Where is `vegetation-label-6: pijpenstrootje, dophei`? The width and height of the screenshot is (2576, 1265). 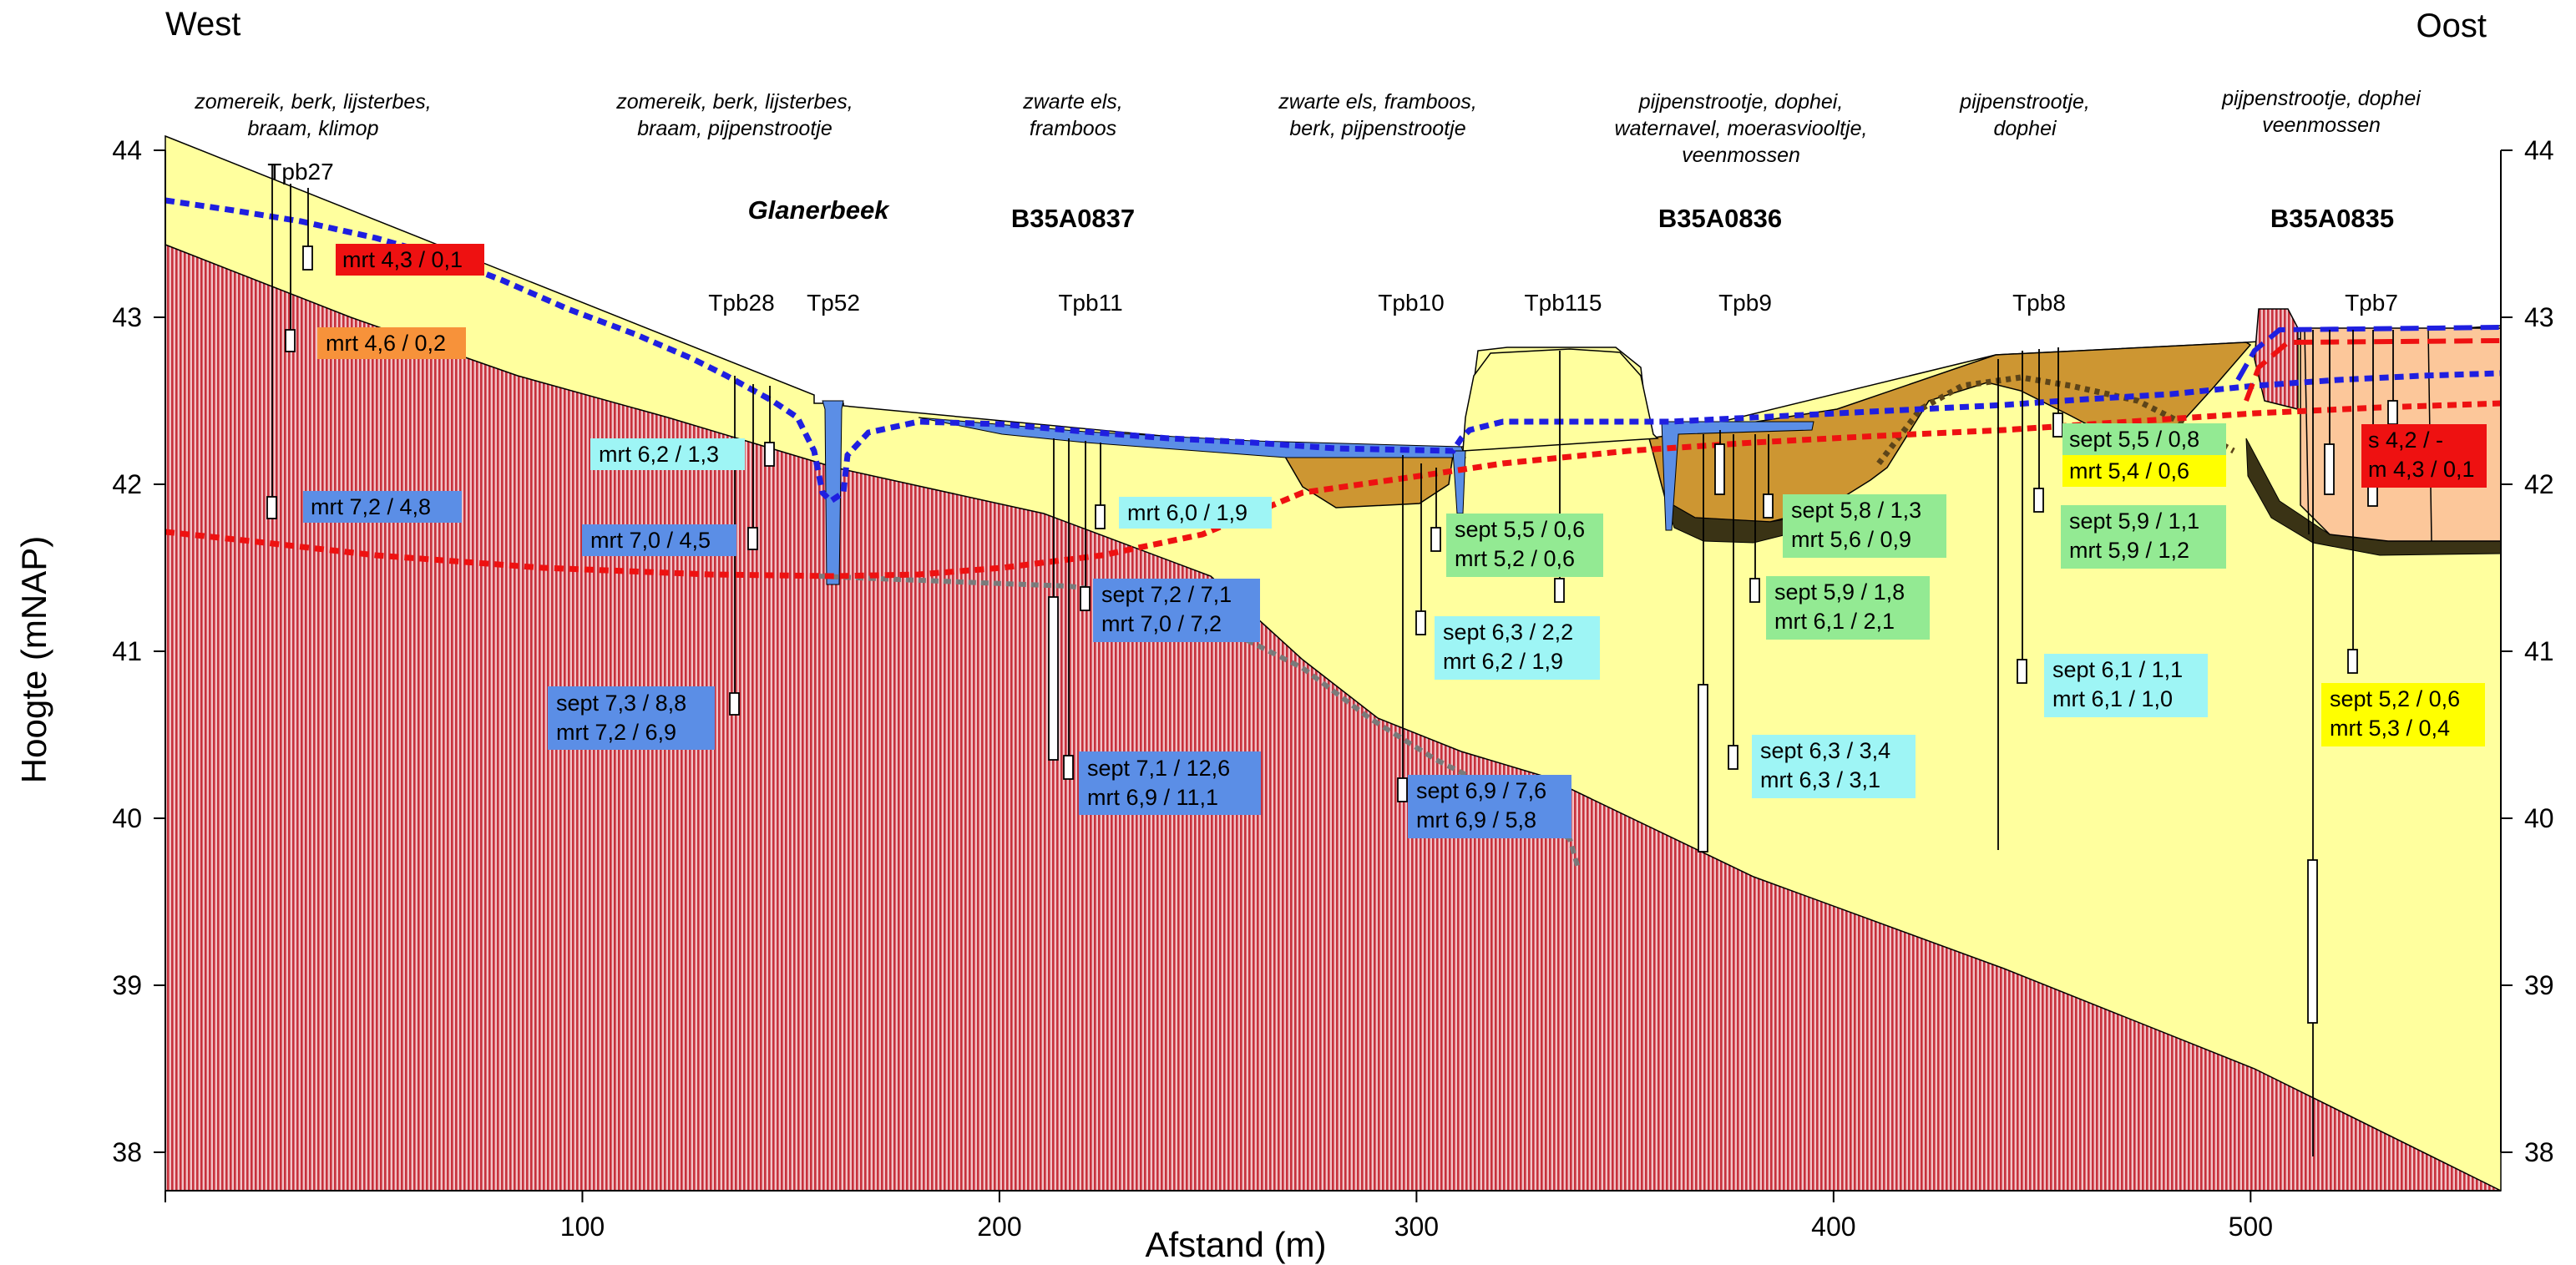 vegetation-label-6: pijpenstrootje, dophei is located at coordinates (2024, 115).